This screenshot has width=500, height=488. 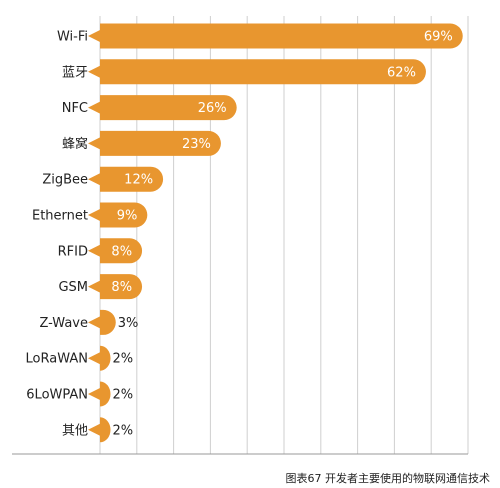 I want to click on category-label: LoRaWAN, so click(x=57, y=359).